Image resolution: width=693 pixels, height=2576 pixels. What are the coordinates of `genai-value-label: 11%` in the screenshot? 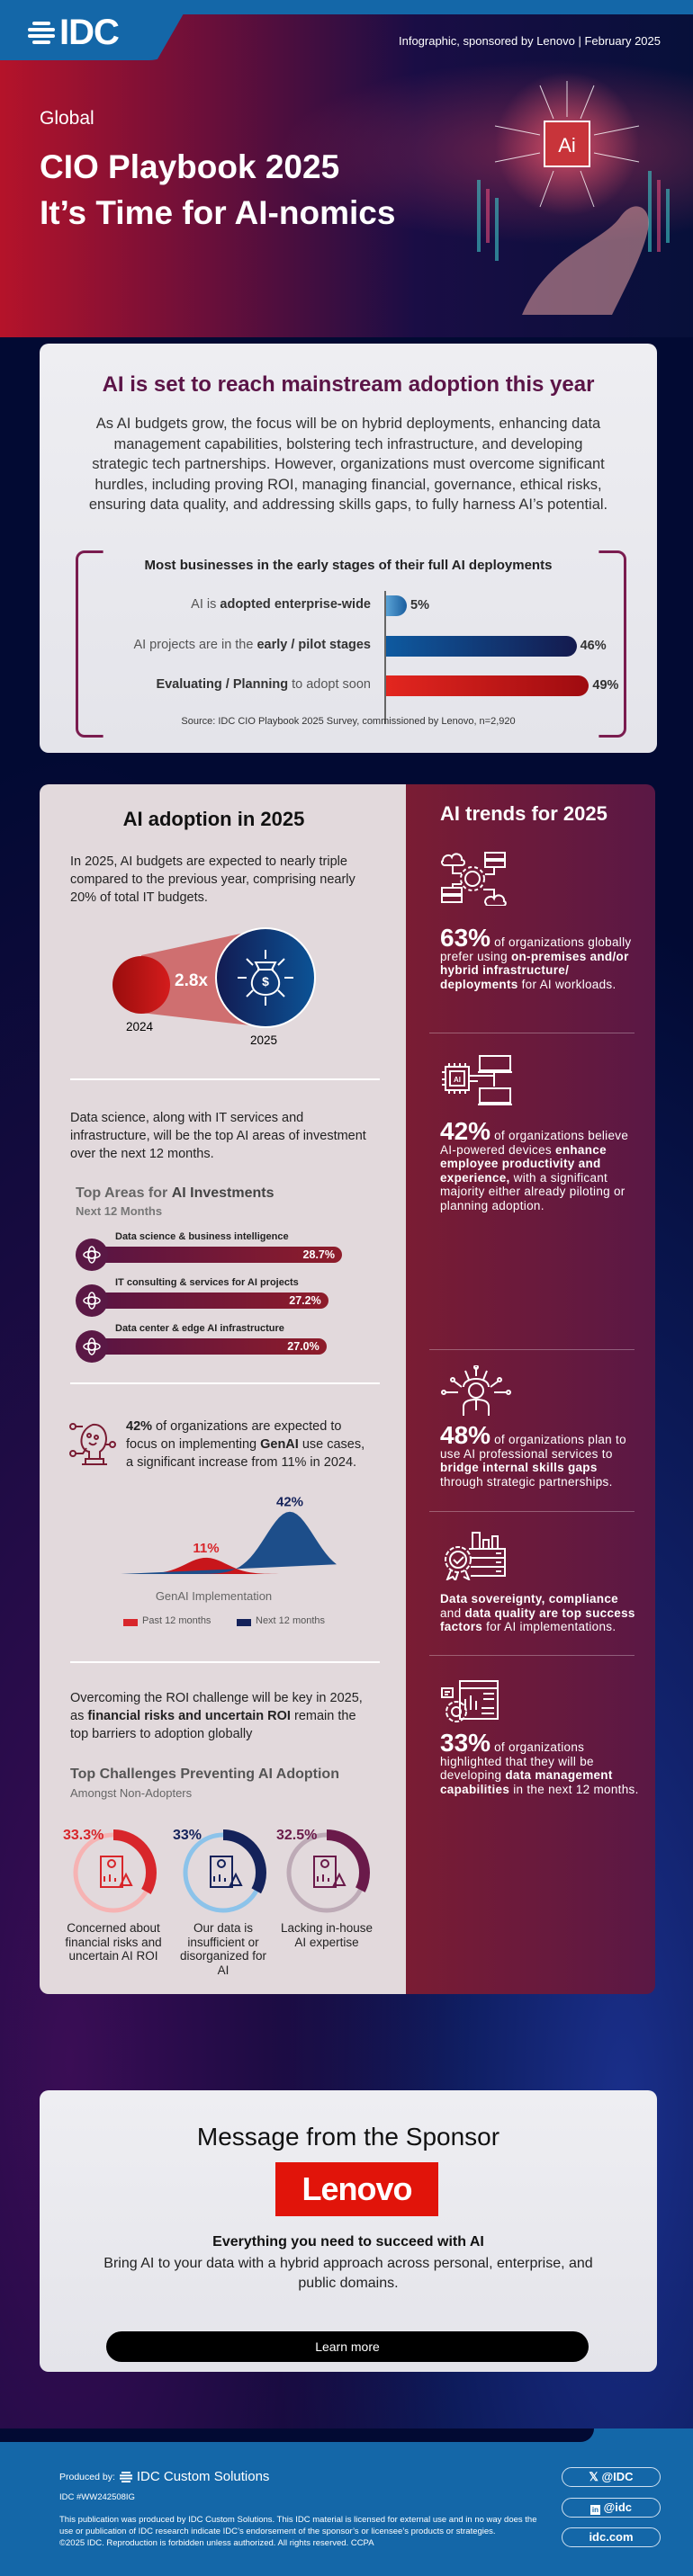 It's located at (206, 1548).